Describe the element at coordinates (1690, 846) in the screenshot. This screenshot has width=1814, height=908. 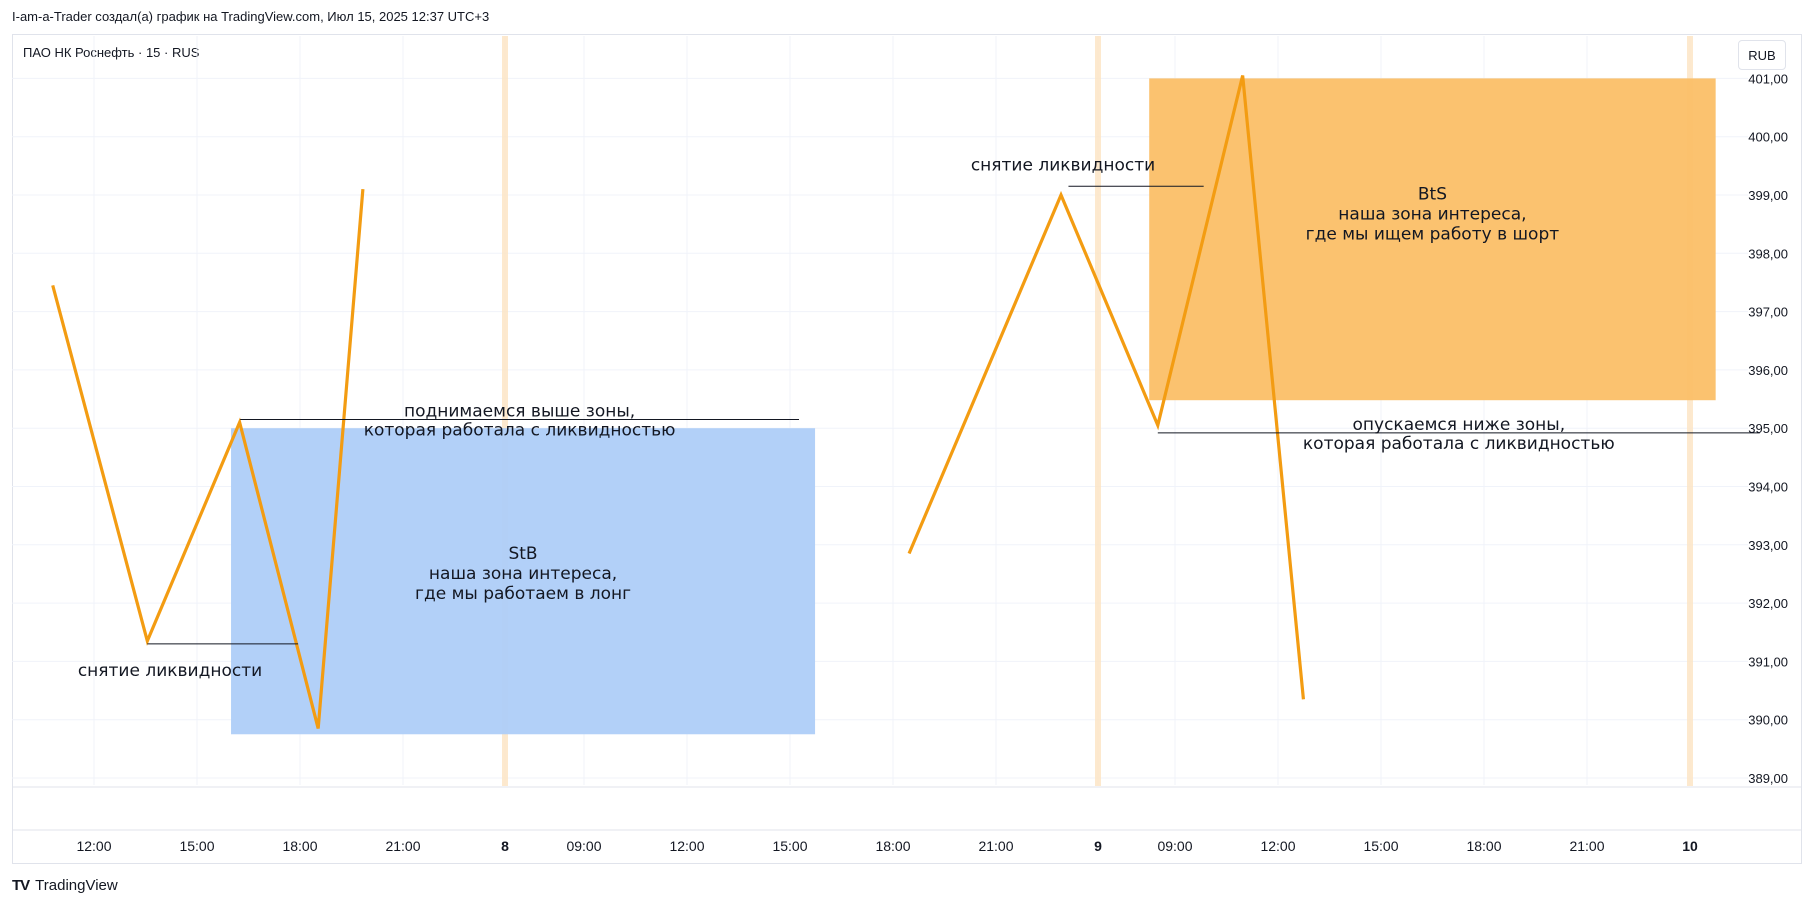
I see `x-tick-label: 10` at that location.